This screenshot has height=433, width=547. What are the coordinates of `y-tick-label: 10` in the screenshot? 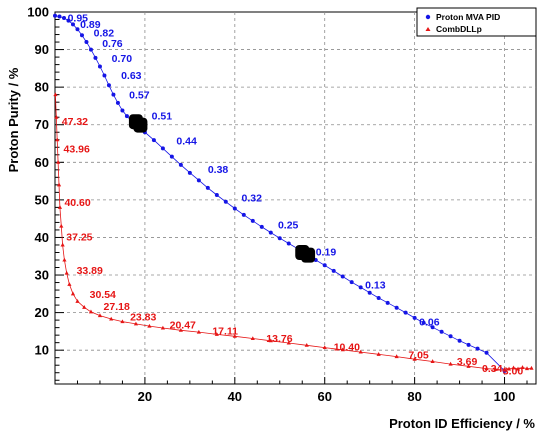 It's located at (42, 350).